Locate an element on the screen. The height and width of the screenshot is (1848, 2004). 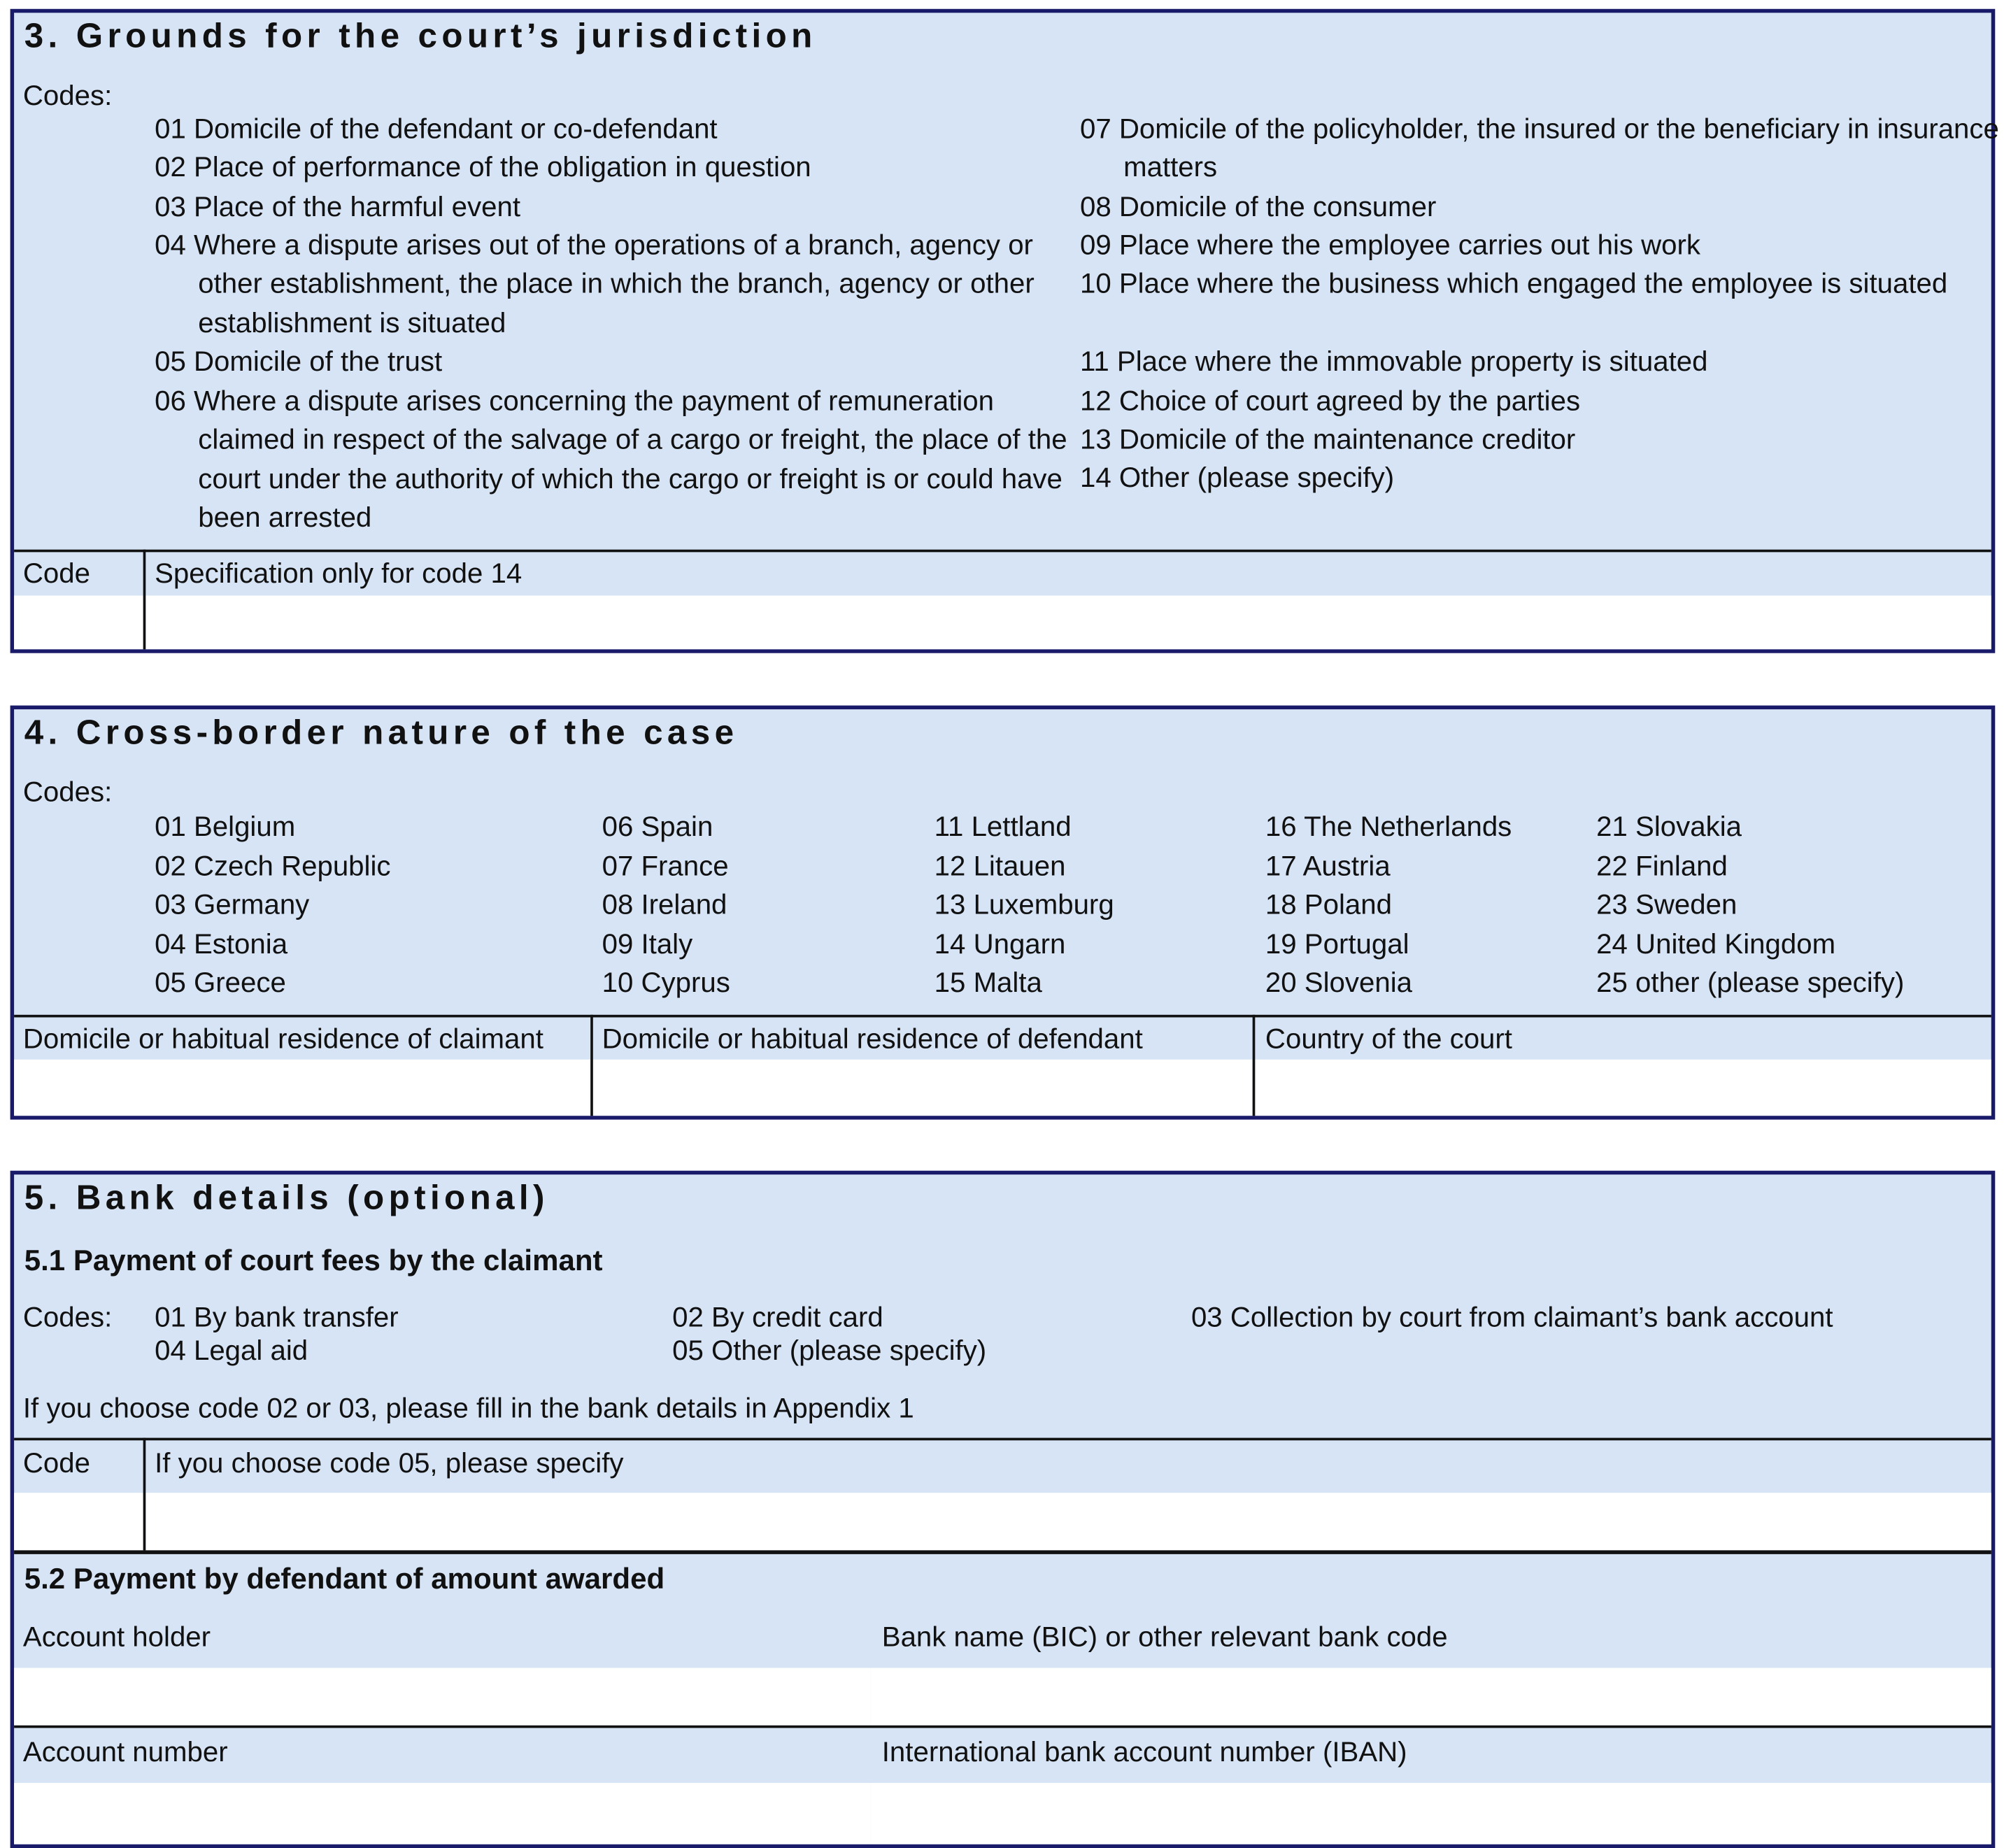
court-country-input is located at coordinates (1623, 1087).